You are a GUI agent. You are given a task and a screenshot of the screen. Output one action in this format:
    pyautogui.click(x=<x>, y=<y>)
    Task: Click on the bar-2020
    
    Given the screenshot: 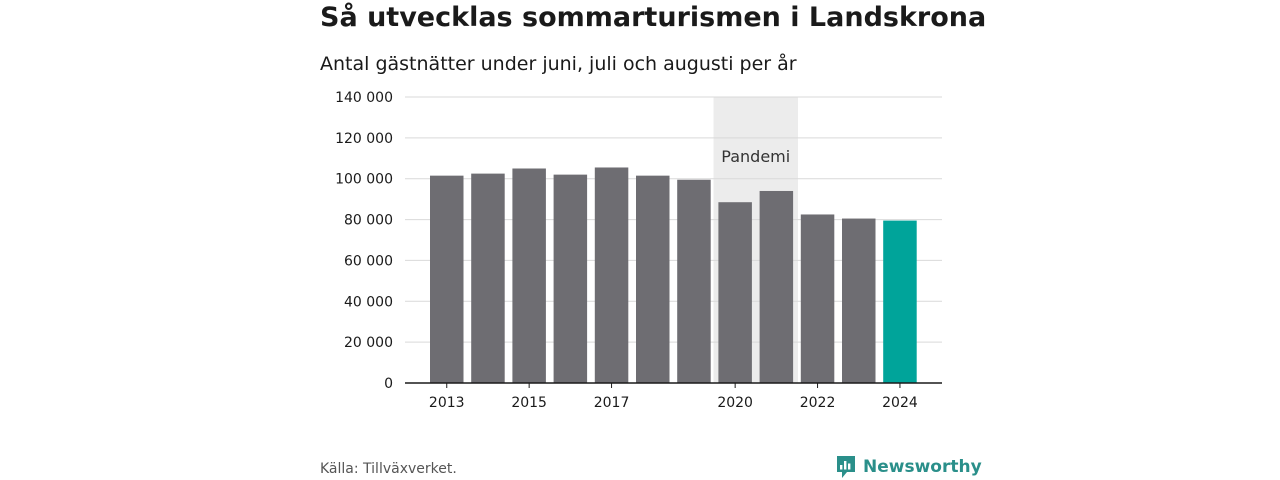 What is the action you would take?
    pyautogui.click(x=735, y=292)
    